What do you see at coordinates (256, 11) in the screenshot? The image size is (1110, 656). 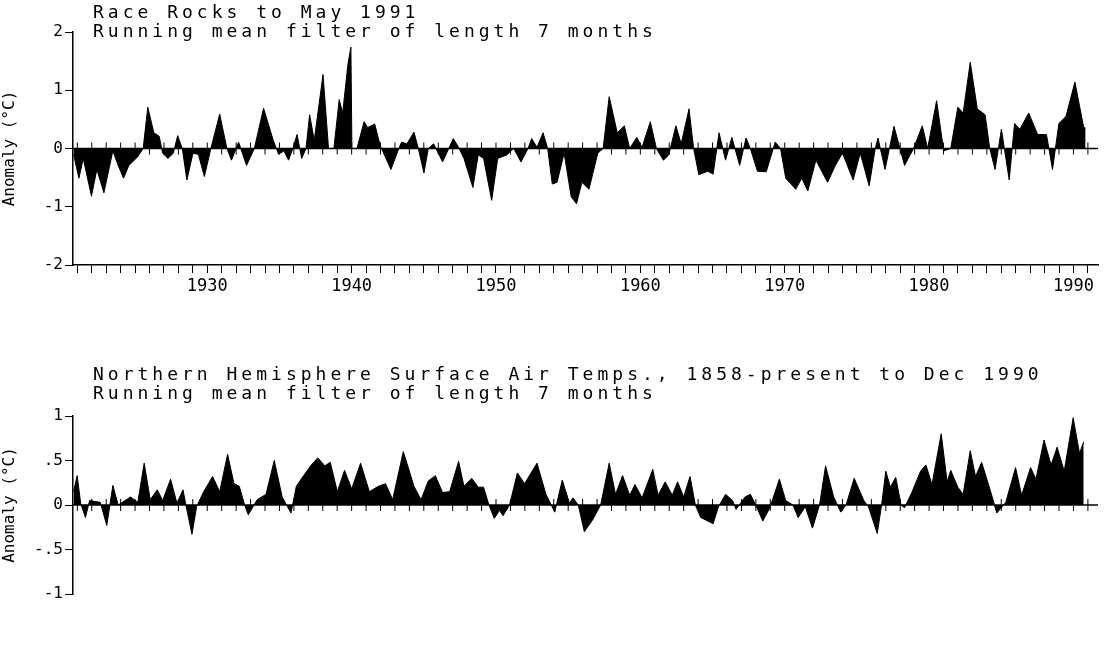 I see `chart-title: Race Rocks to May 1991` at bounding box center [256, 11].